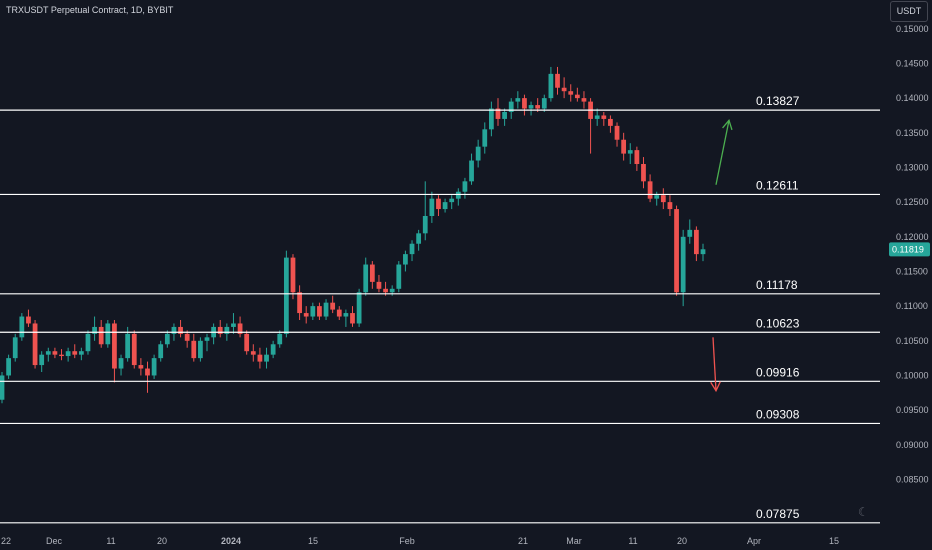  Describe the element at coordinates (909, 11) in the screenshot. I see `currency-button: USDT` at that location.